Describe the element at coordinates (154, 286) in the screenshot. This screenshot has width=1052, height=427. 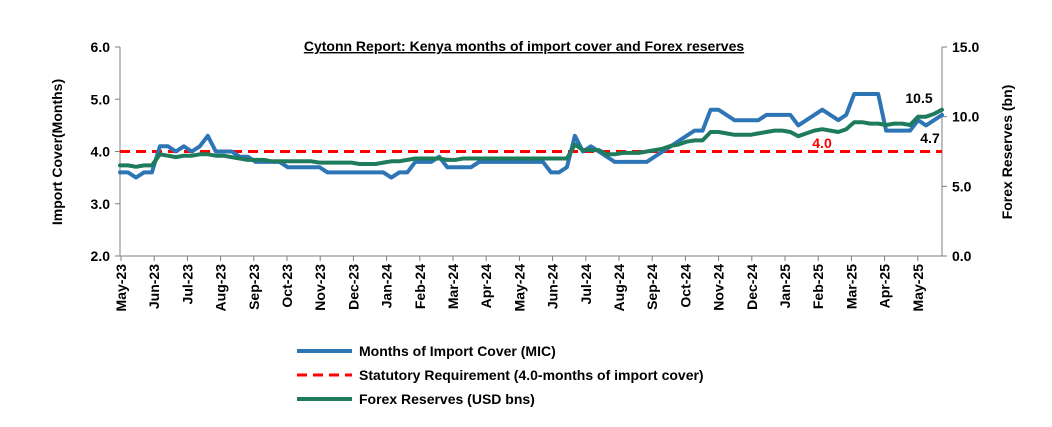
I see `x-tick-label: Jun-23` at that location.